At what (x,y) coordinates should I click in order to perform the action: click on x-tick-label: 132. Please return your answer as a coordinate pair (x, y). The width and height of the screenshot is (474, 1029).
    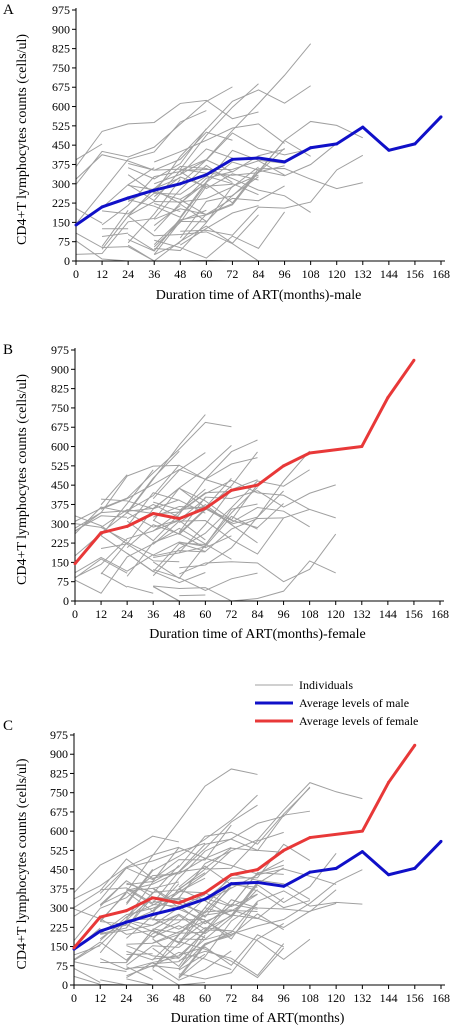
    Looking at the image, I should click on (362, 998).